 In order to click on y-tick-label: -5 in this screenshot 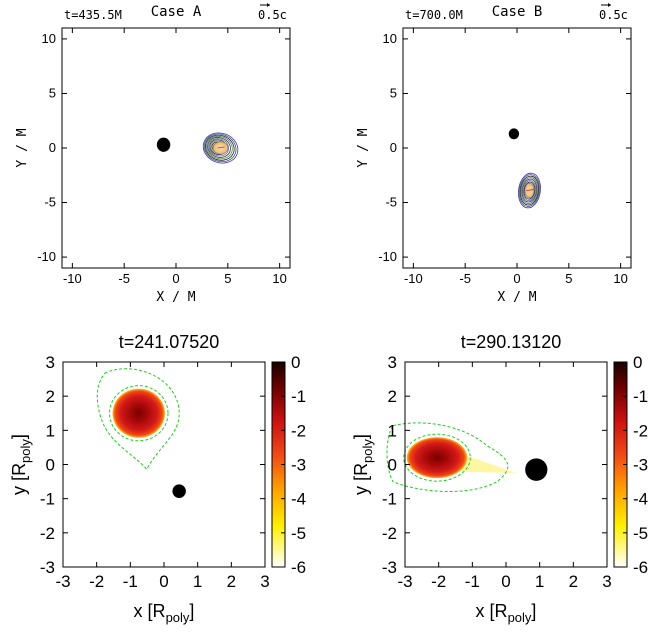, I will do `click(50, 202)`.